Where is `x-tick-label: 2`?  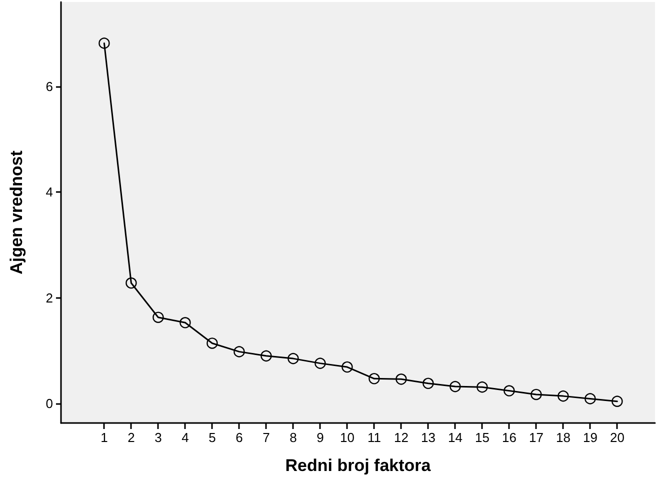
x-tick-label: 2 is located at coordinates (131, 437).